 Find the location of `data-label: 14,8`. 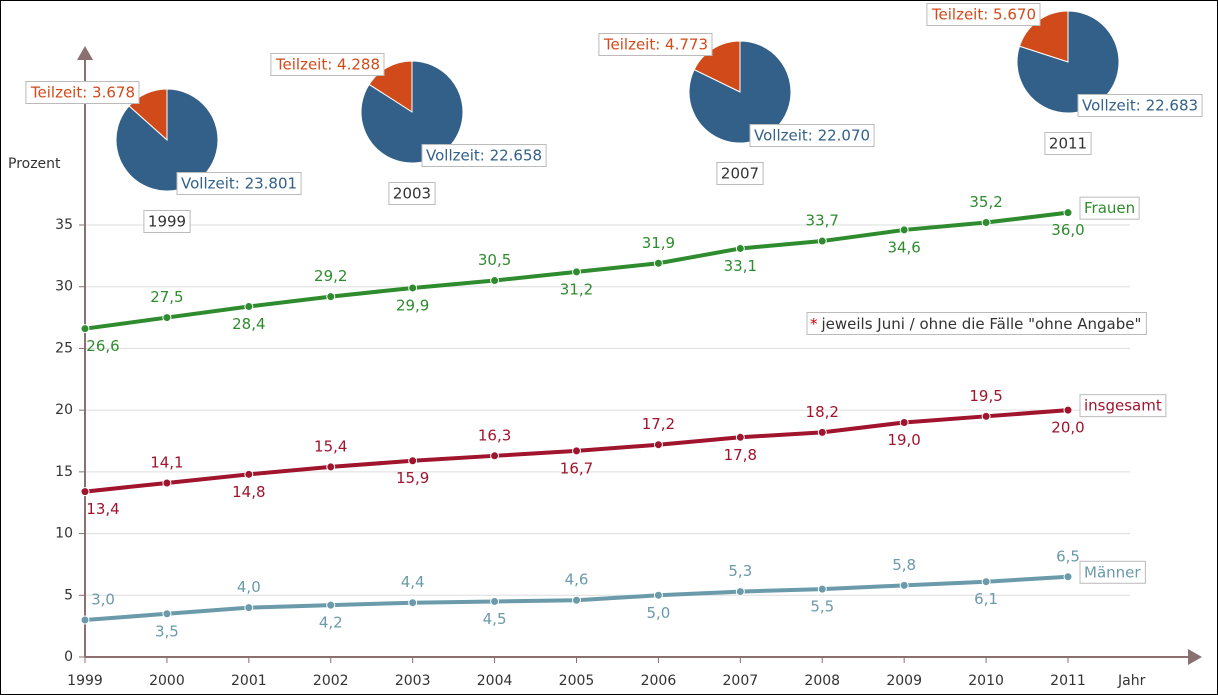

data-label: 14,8 is located at coordinates (248, 492).